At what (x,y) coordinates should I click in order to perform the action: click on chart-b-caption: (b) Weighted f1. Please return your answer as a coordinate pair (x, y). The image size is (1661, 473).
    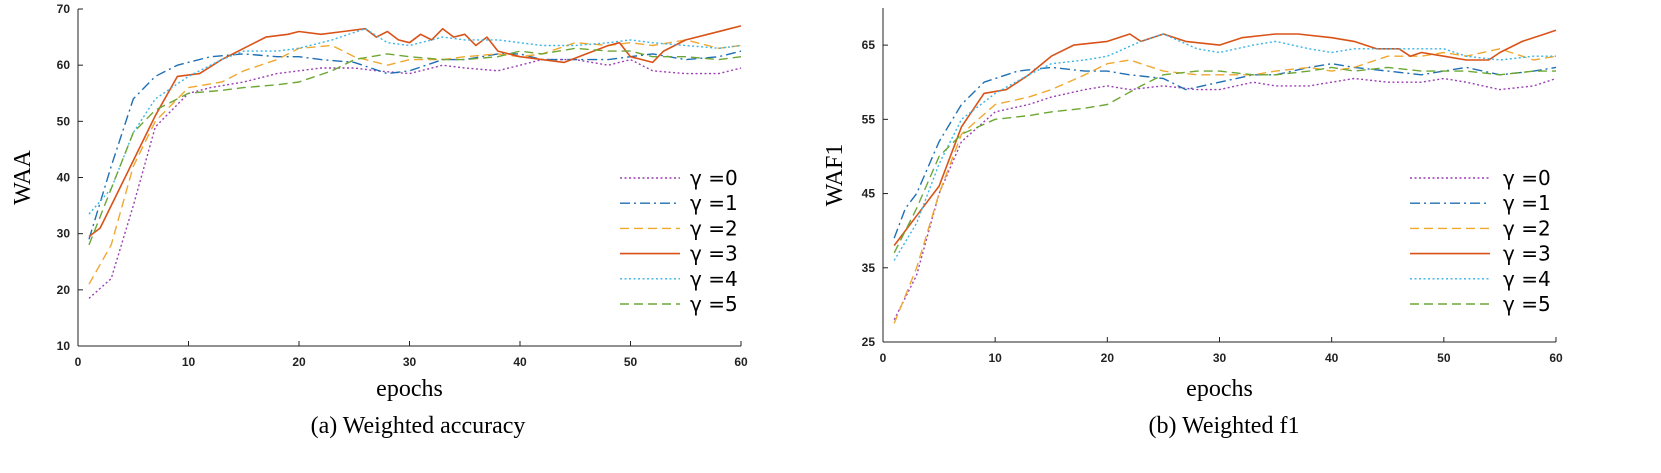
    Looking at the image, I should click on (1224, 426).